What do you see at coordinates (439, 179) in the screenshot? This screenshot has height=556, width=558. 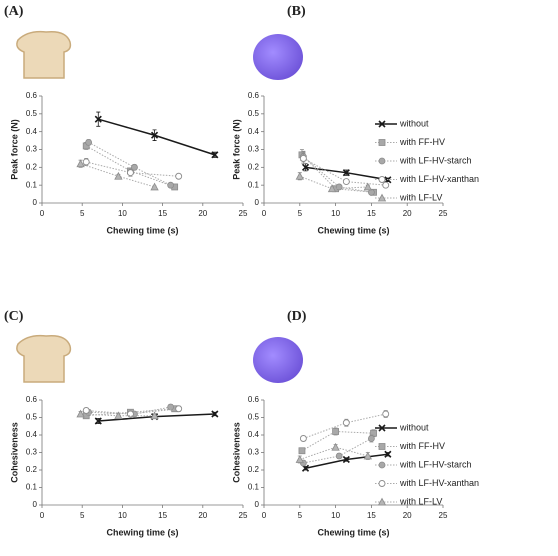 I see `legend-label: with LF-HV-xanthan` at bounding box center [439, 179].